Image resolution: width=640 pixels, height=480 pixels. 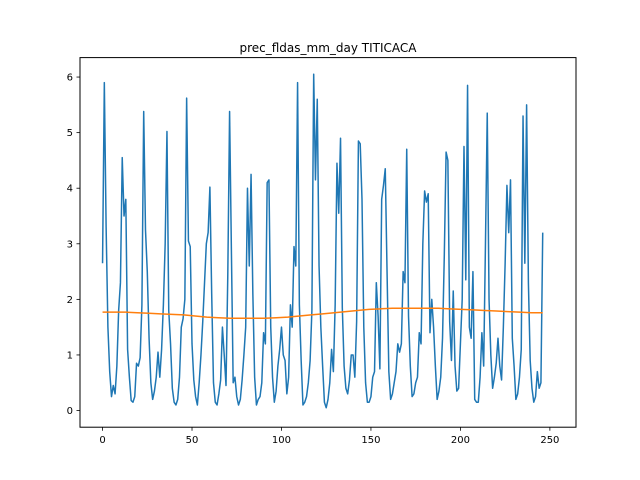 I want to click on y-tick-label: 6, so click(x=70, y=78).